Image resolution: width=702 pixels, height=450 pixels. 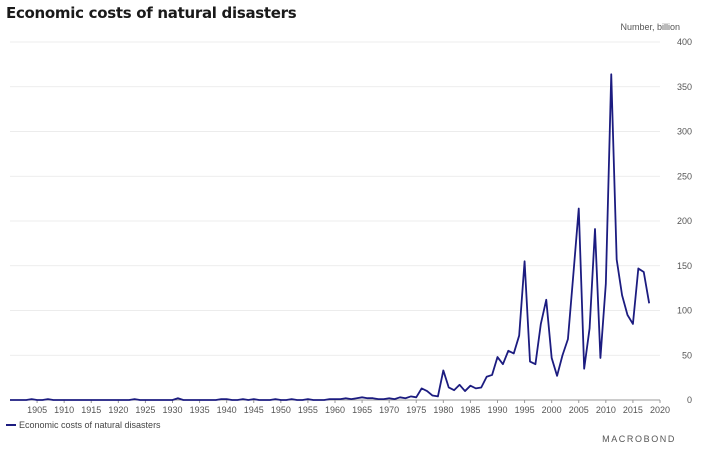 What do you see at coordinates (416, 410) in the screenshot?
I see `x-tick-label: 1975` at bounding box center [416, 410].